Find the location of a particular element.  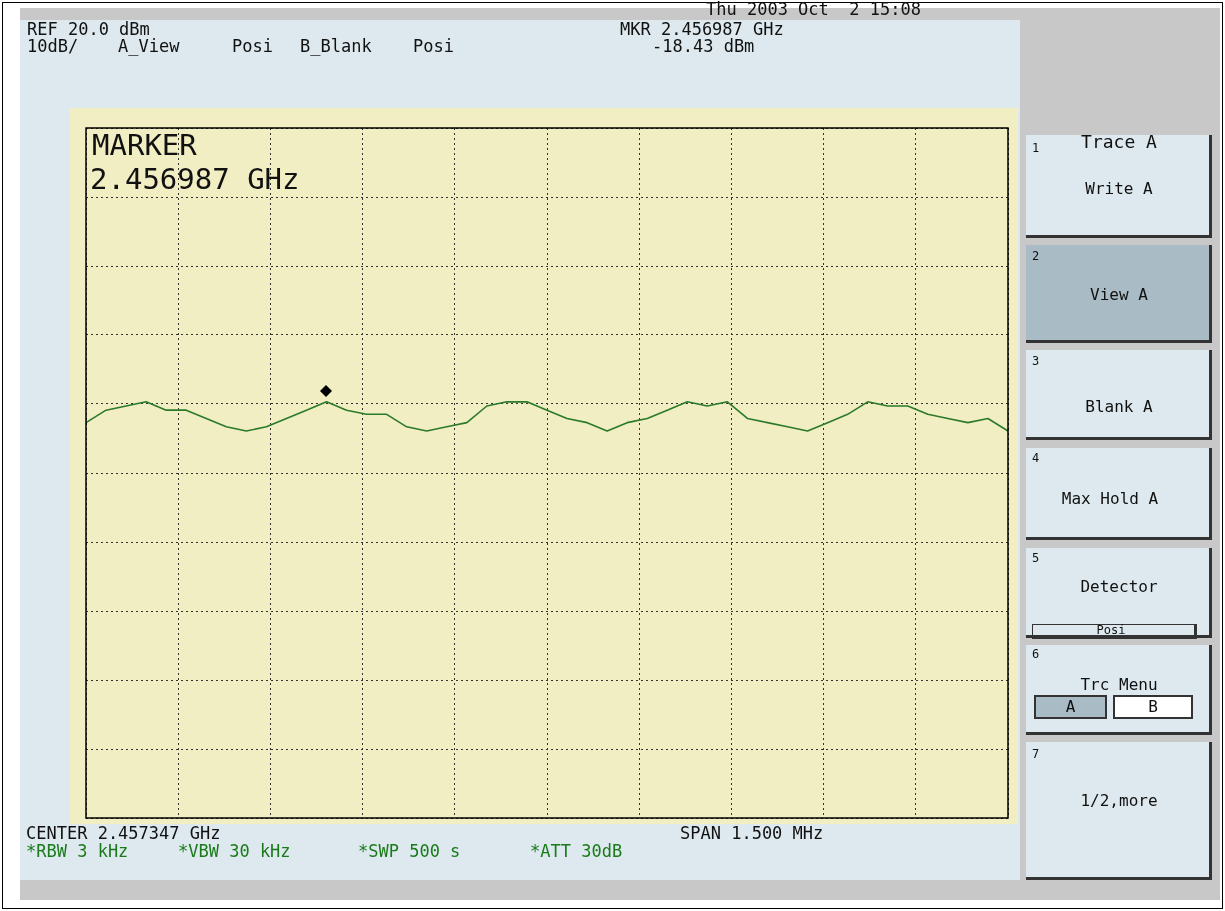

text: REF 20.0 dBm is located at coordinates (88, 29).